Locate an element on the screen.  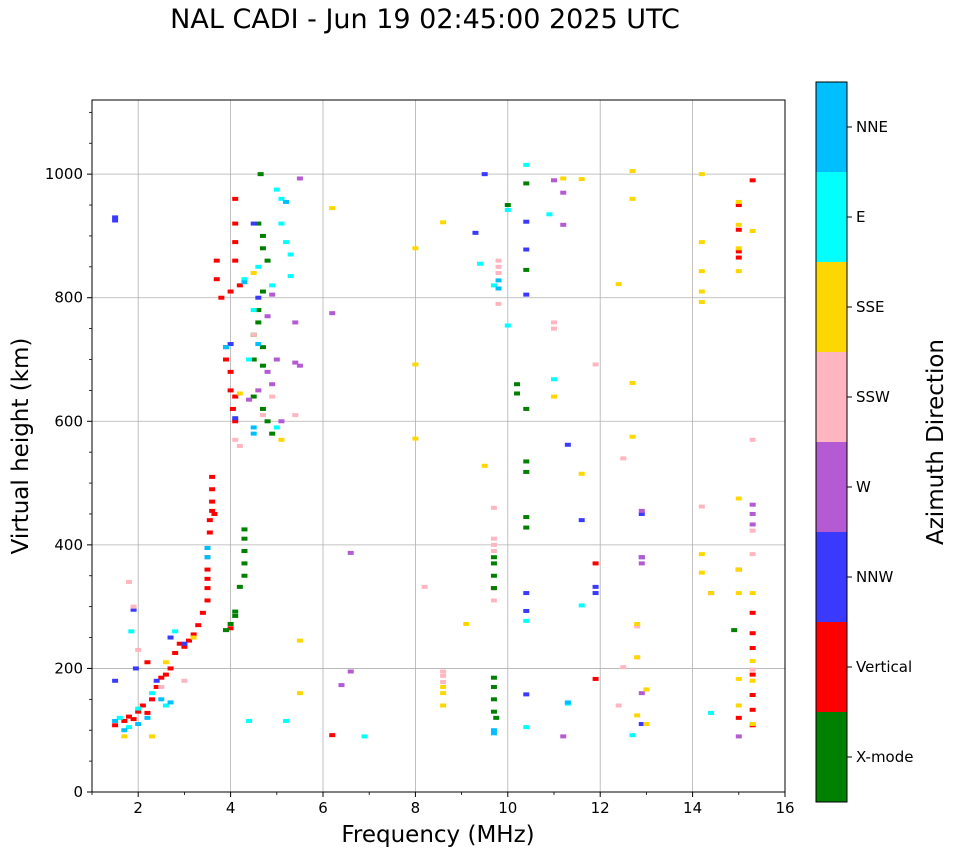
x-tick-label: 8 is located at coordinates (416, 808).